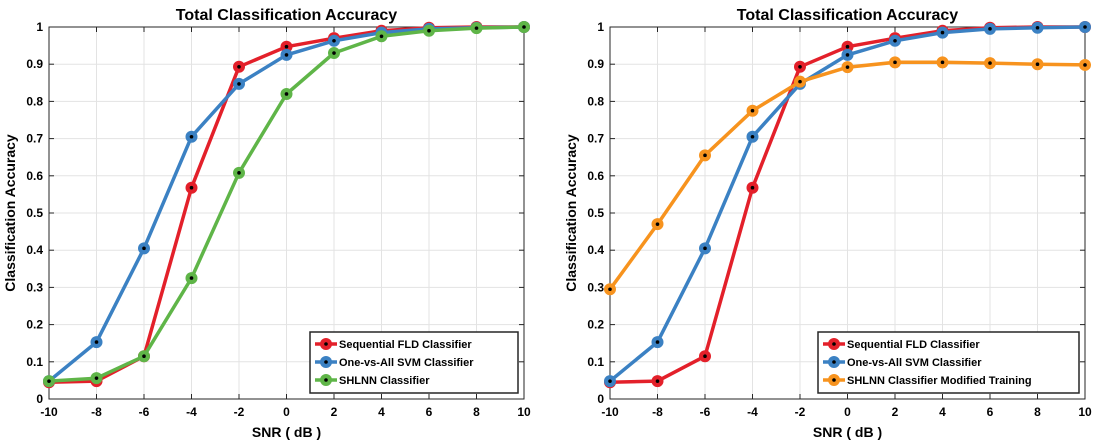 Image resolution: width=1095 pixels, height=448 pixels. I want to click on chart-title: Total Classification Accuracy, so click(287, 15).